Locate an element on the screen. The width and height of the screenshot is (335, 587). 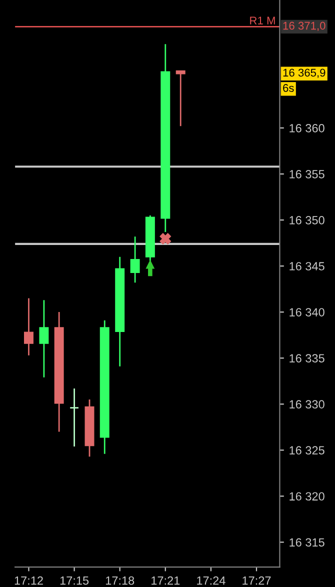
text: 16 371,0 is located at coordinates (304, 26).